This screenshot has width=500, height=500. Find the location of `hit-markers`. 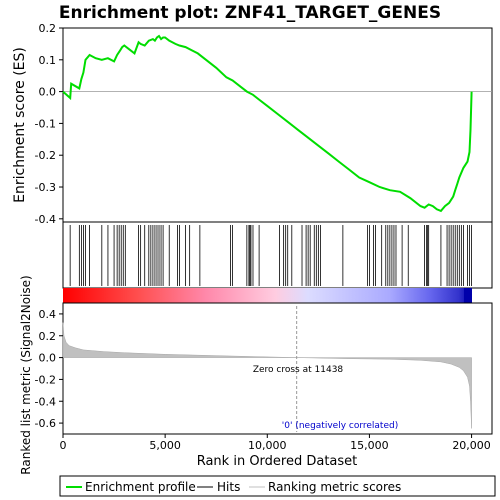

hit-markers is located at coordinates (270, 255).